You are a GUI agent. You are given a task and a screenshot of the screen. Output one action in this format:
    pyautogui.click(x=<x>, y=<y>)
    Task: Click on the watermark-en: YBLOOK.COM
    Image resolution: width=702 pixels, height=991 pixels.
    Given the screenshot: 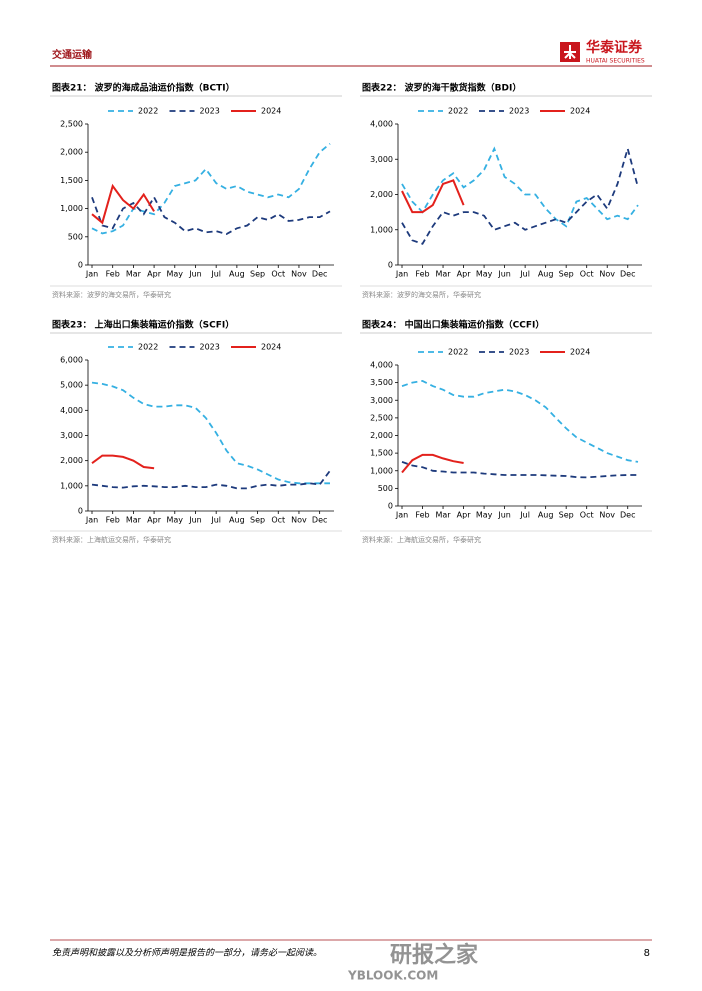 What is the action you would take?
    pyautogui.click(x=392, y=976)
    